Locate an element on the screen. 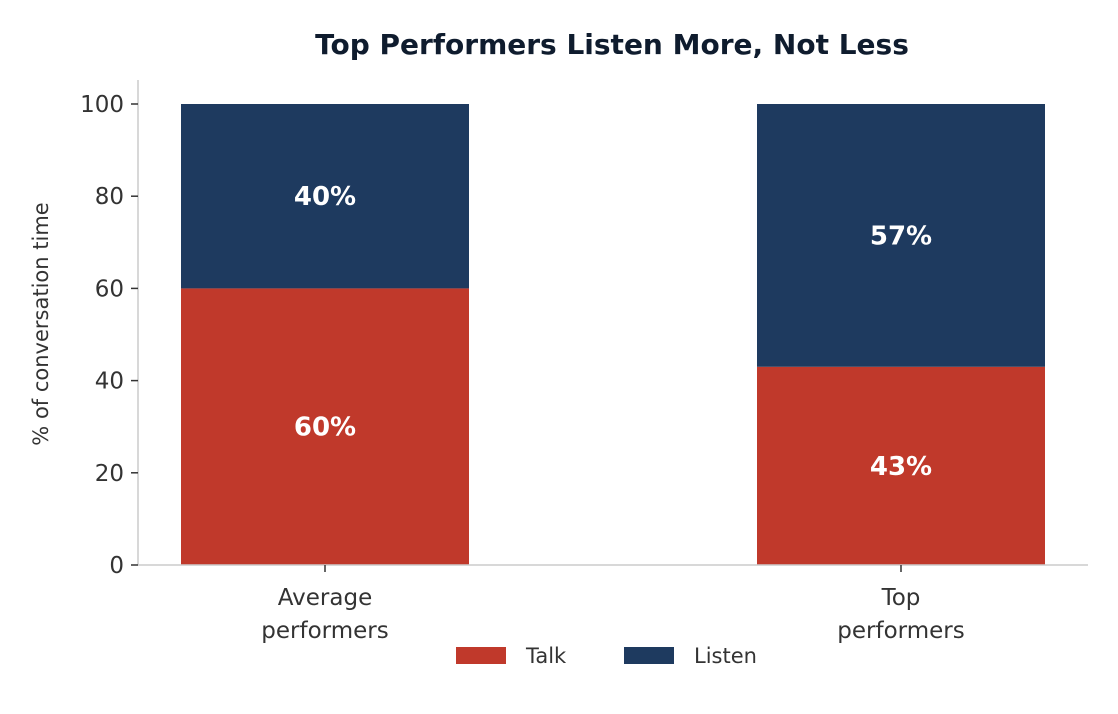  data-label-listen-1: 40% is located at coordinates (325, 197).